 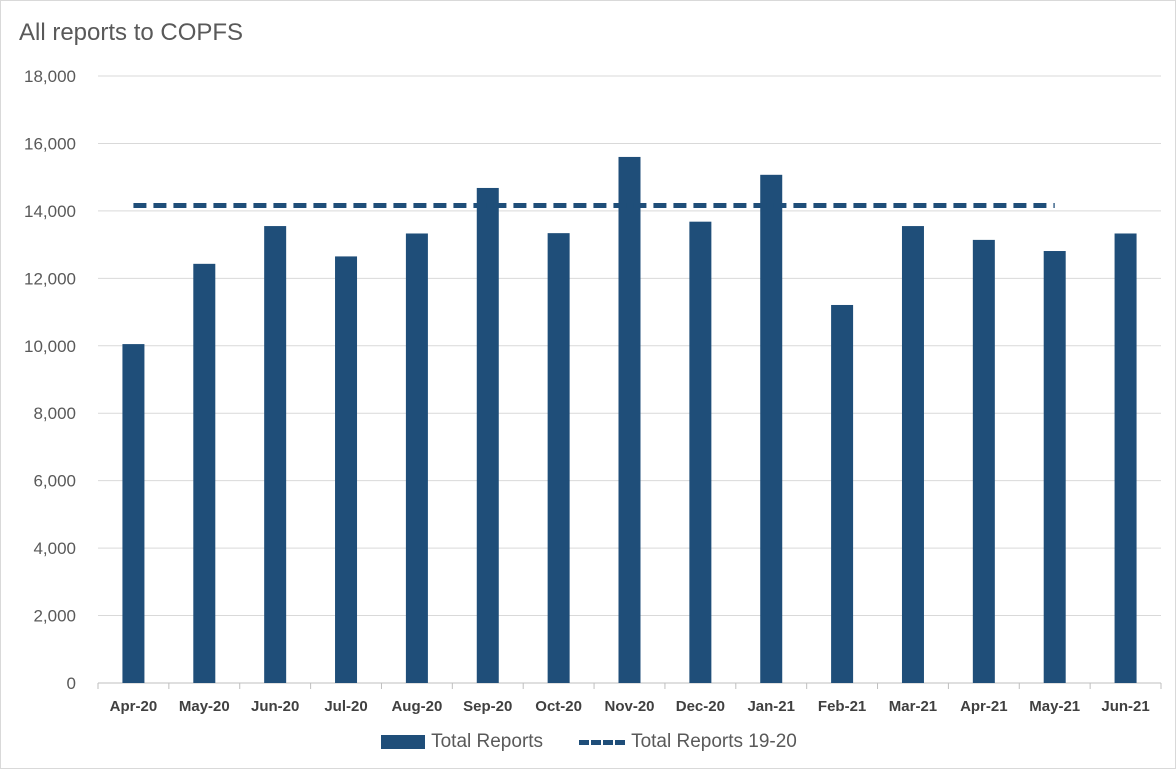 What do you see at coordinates (50, 346) in the screenshot?
I see `y-tick-label: 10,000` at bounding box center [50, 346].